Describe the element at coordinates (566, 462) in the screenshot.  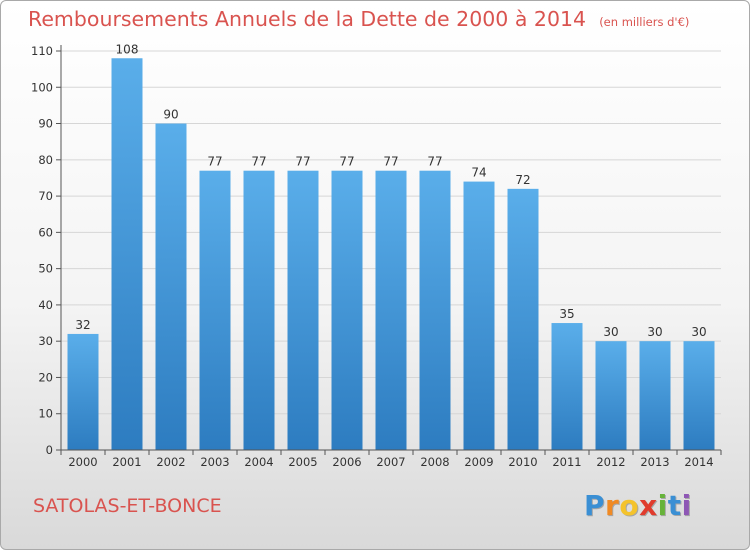
I see `x-tick-label-2011: 2011` at that location.